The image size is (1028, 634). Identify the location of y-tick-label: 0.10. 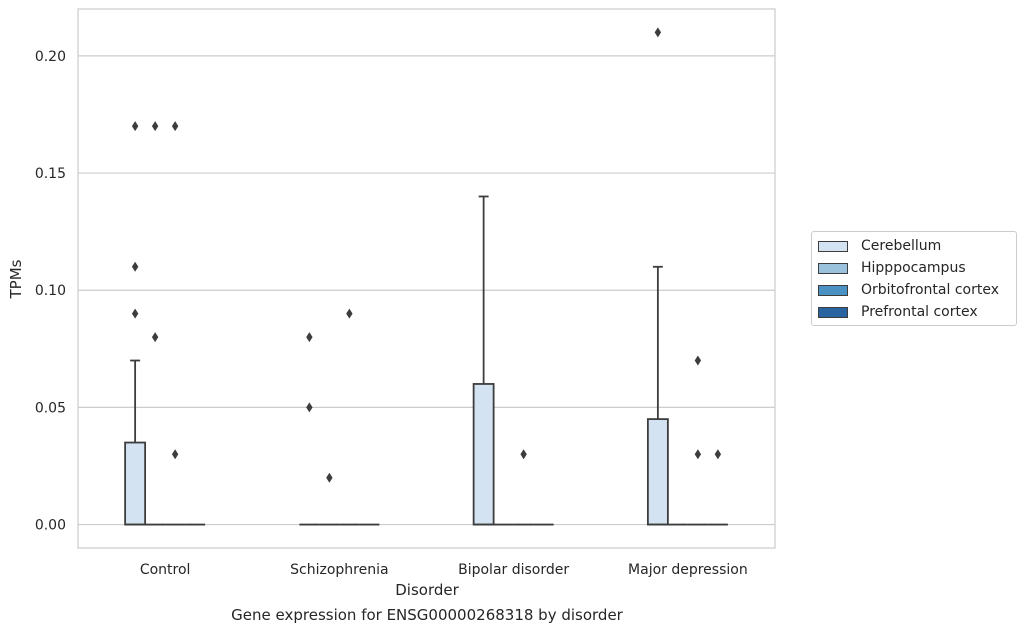
(50, 291).